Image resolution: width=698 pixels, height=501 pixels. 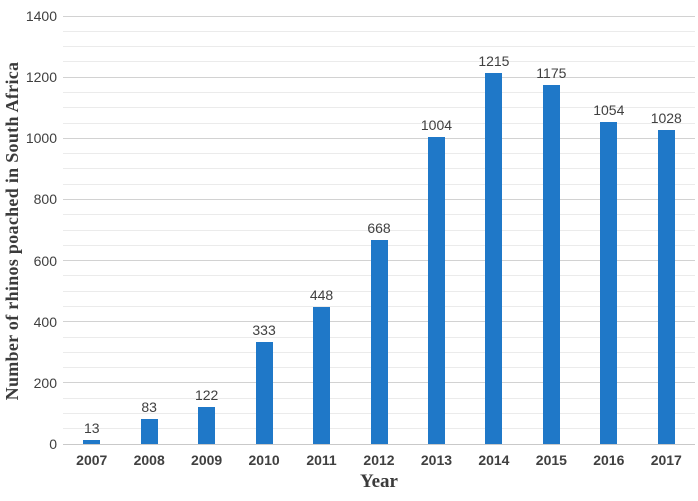 What do you see at coordinates (379, 481) in the screenshot?
I see `x-axis-title: Year` at bounding box center [379, 481].